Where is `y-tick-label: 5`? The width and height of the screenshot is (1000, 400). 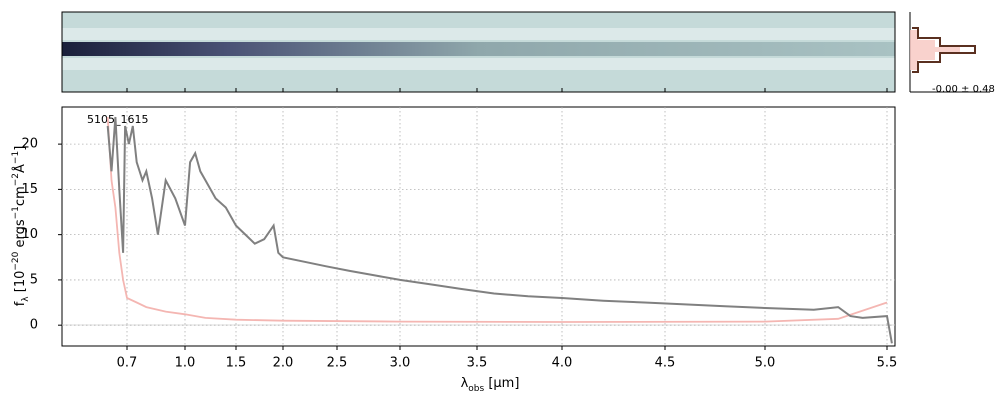
y-tick-label: 5 is located at coordinates (34, 279).